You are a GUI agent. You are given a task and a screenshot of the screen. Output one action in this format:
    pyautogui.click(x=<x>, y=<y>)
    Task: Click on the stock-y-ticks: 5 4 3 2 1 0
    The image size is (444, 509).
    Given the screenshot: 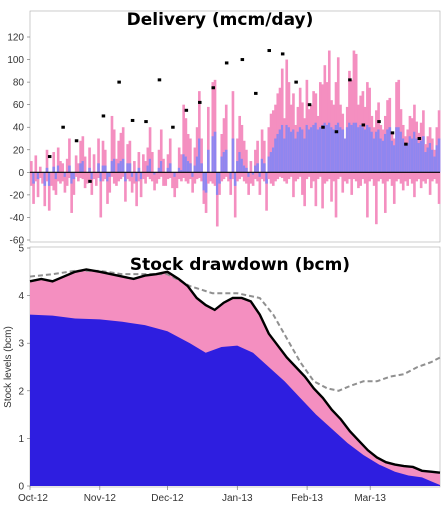 What is the action you would take?
    pyautogui.click(x=24, y=368)
    